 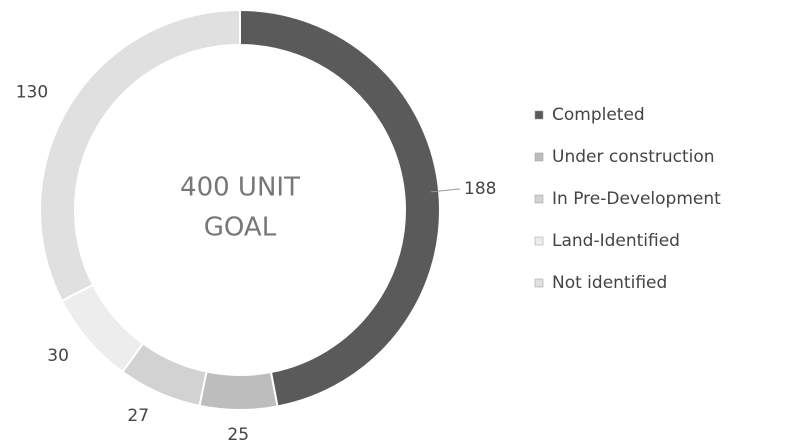 What do you see at coordinates (238, 433) in the screenshot?
I see `data-label: 25` at bounding box center [238, 433].